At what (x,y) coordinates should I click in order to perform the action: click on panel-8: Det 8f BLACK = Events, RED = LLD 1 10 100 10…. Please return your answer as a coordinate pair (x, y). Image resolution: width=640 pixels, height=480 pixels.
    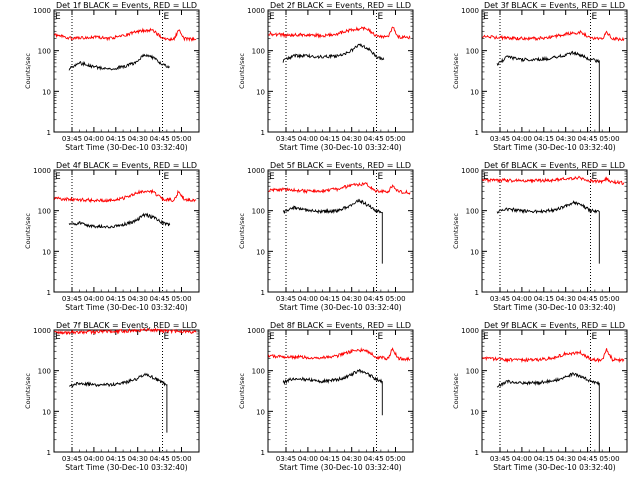
    Looking at the image, I should click on (326, 396).